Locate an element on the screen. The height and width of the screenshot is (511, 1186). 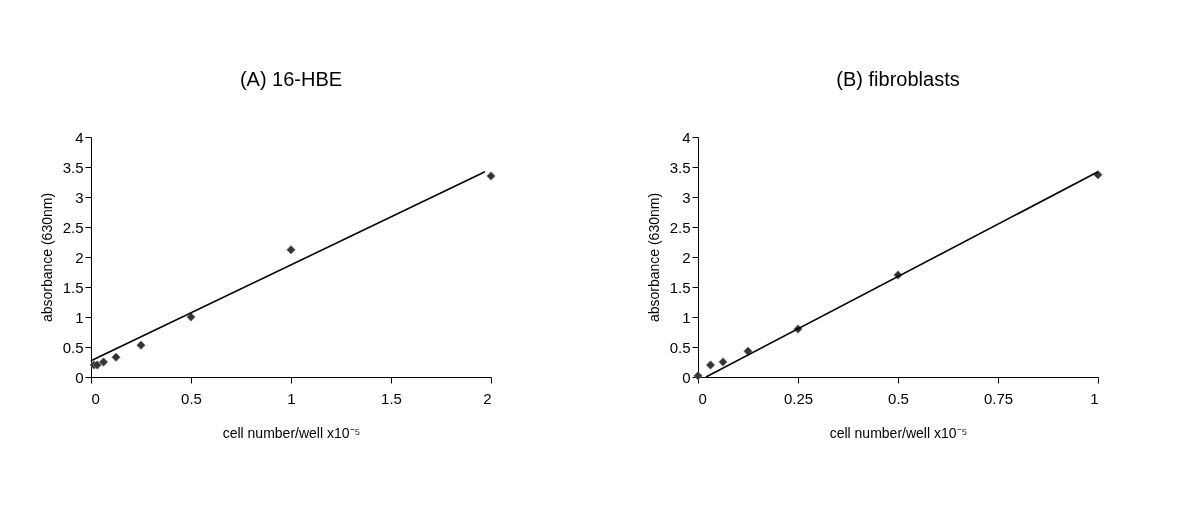
x-tick-label: 1.5 is located at coordinates (391, 398).